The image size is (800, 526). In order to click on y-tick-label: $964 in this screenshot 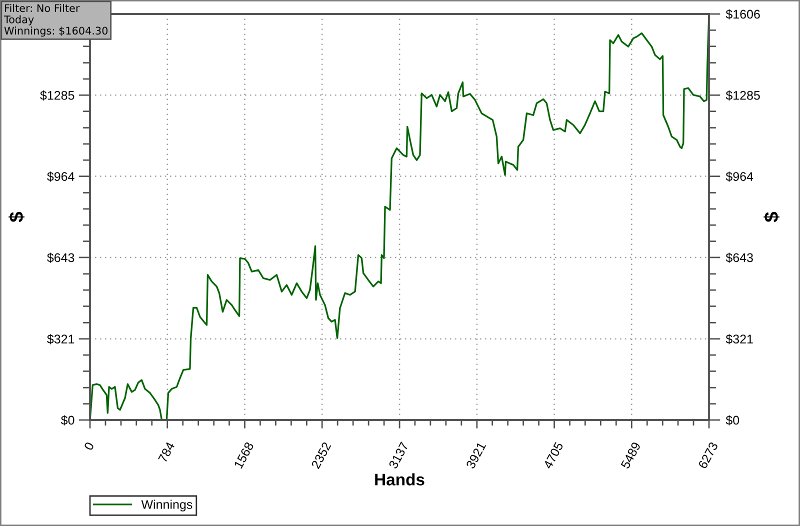, I will do `click(60, 177)`.